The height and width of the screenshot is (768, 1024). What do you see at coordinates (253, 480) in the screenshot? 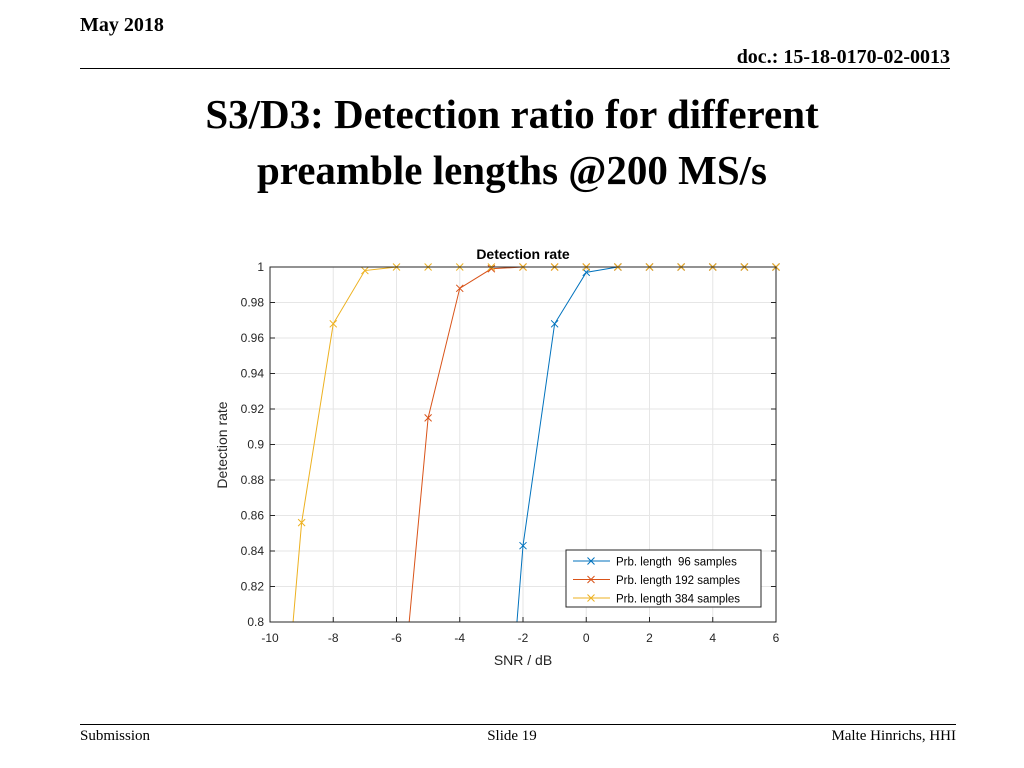
I see `y-tick-label: 0.88` at bounding box center [253, 480].